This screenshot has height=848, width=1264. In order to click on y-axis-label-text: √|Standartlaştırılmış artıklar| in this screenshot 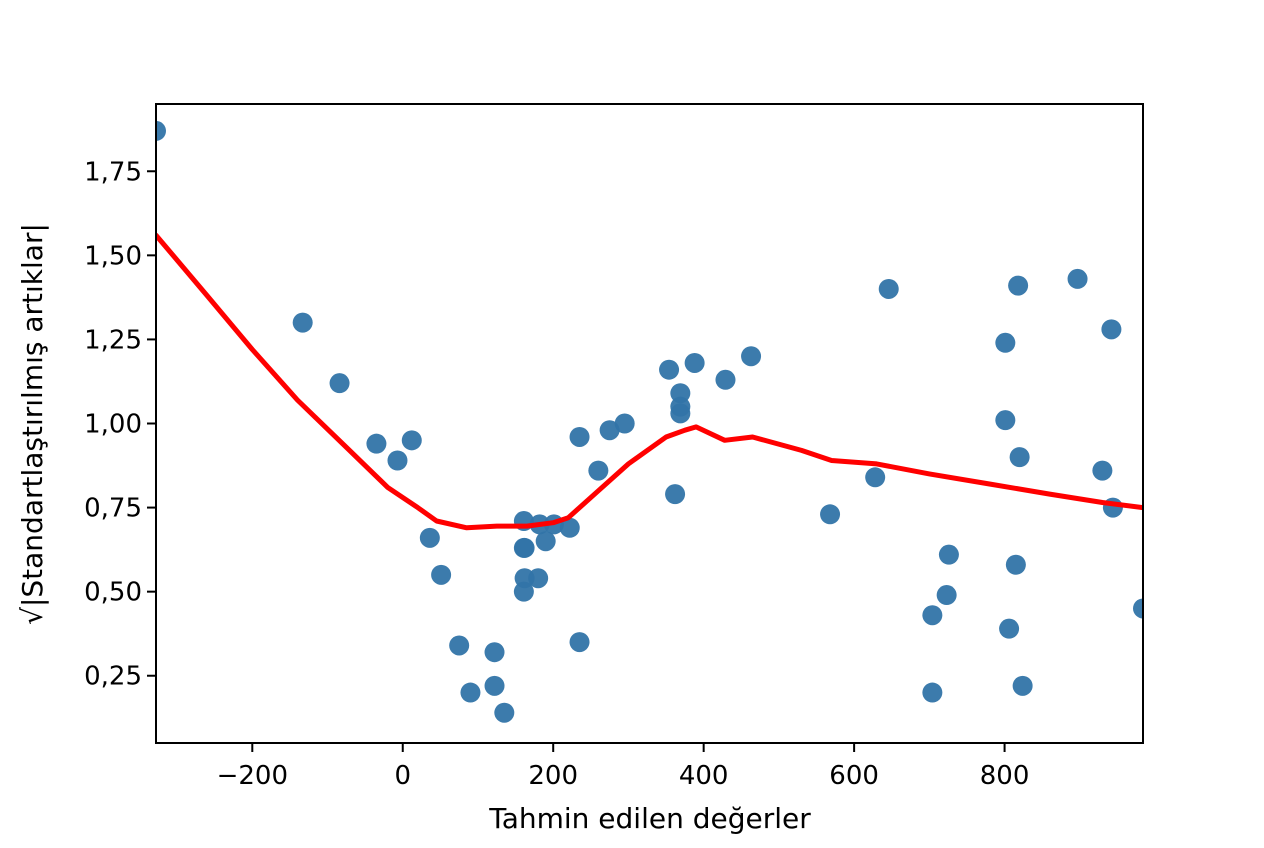, I will do `click(32, 424)`.